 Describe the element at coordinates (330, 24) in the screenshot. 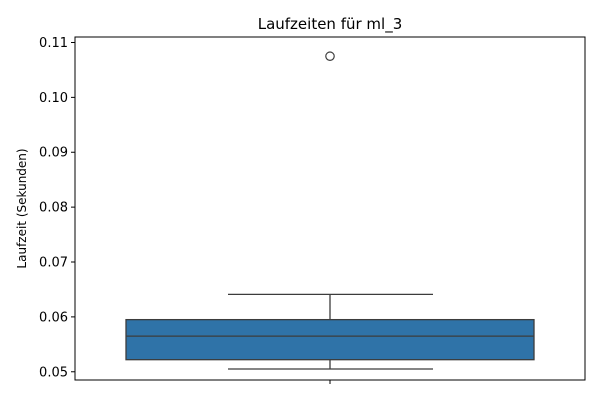

I see `chart-title: Laufzeiten für ml_3` at that location.